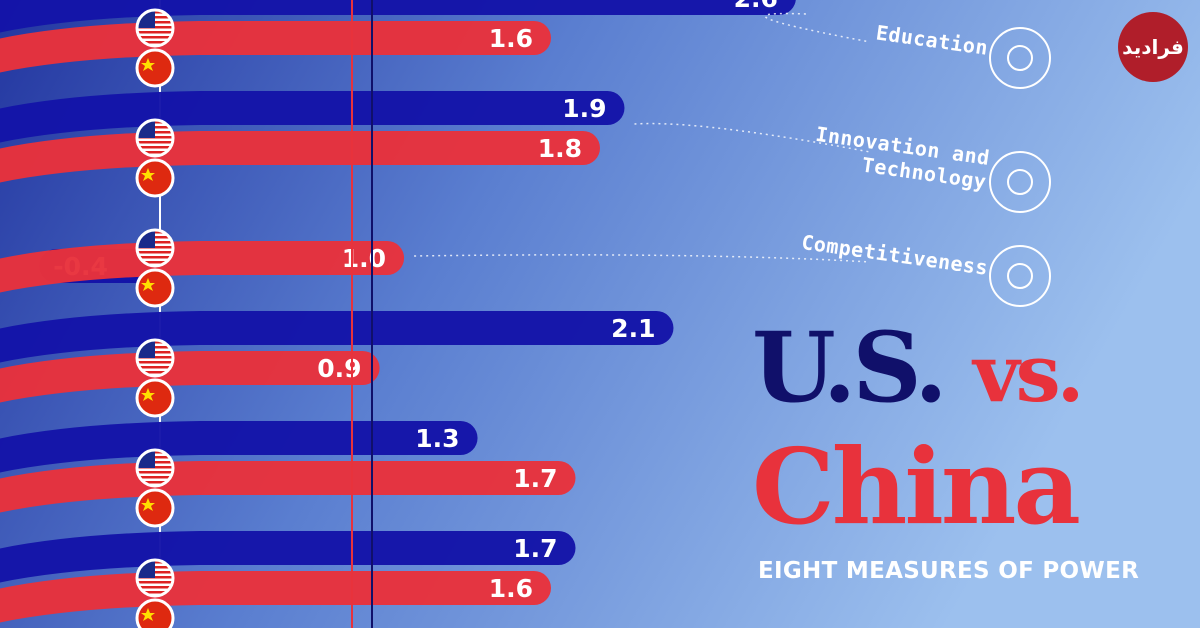 The image size is (1200, 628). Describe the element at coordinates (339, 368) in the screenshot. I see `value-label: 0.9` at that location.